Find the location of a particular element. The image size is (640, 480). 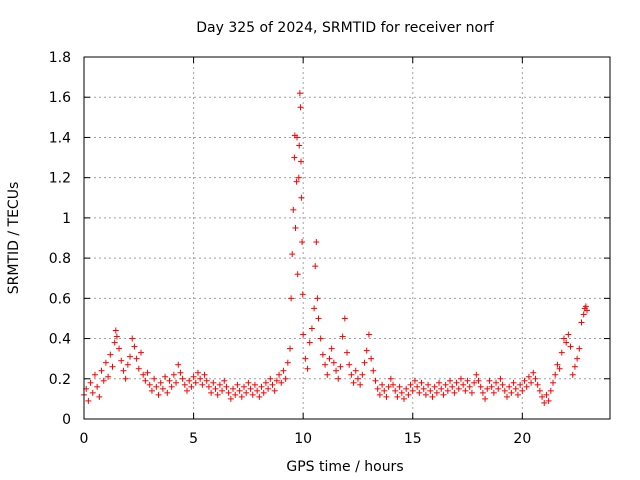

y-axis-label: SRMTID / TECUs is located at coordinates (14, 238).